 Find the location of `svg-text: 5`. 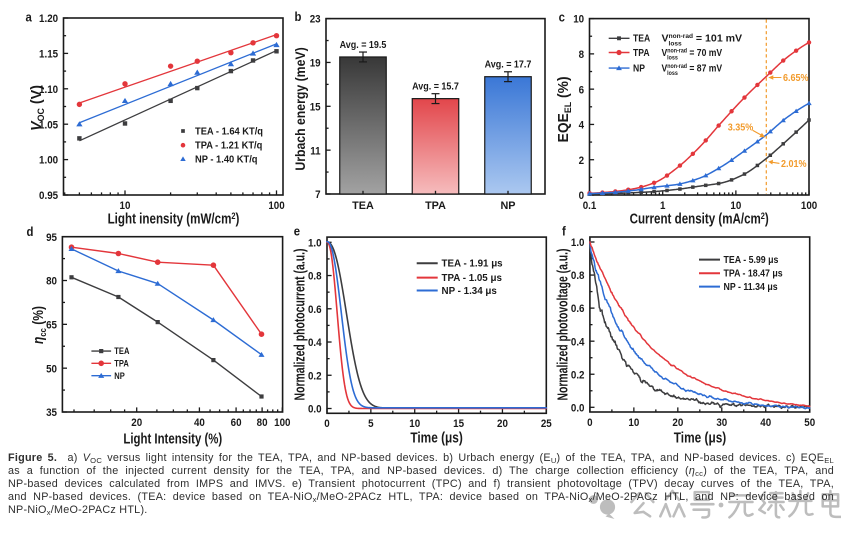

svg-text: 5 is located at coordinates (371, 423).